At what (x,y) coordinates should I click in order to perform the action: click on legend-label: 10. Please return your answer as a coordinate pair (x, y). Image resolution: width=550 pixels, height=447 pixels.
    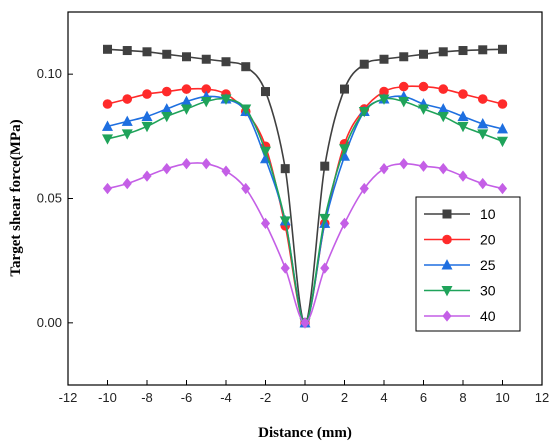
    Looking at the image, I should click on (488, 214).